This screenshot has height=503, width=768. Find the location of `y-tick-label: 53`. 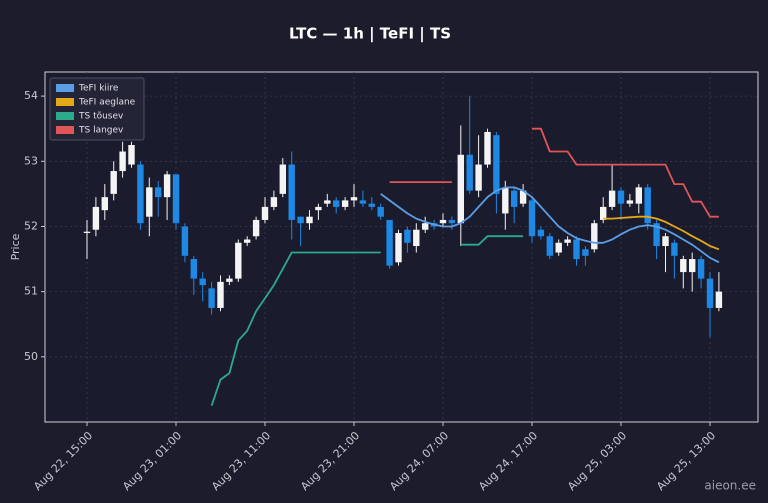

y-tick-label: 53 is located at coordinates (31, 160).